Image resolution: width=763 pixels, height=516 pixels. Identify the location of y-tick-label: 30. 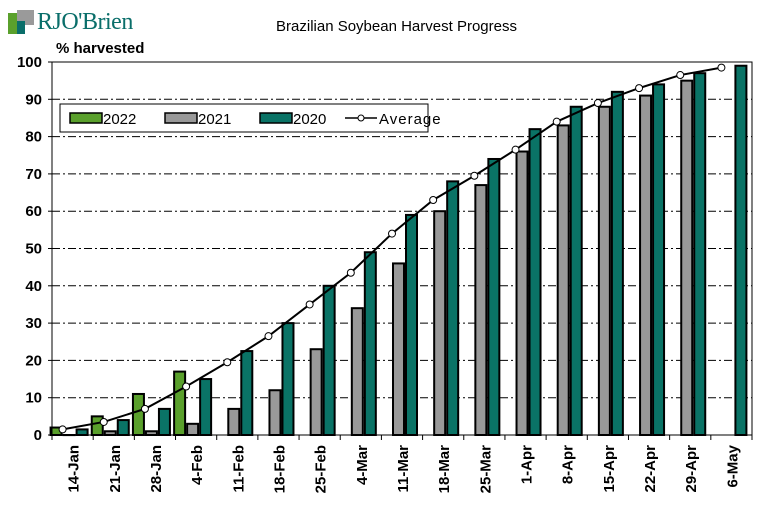
(33, 323).